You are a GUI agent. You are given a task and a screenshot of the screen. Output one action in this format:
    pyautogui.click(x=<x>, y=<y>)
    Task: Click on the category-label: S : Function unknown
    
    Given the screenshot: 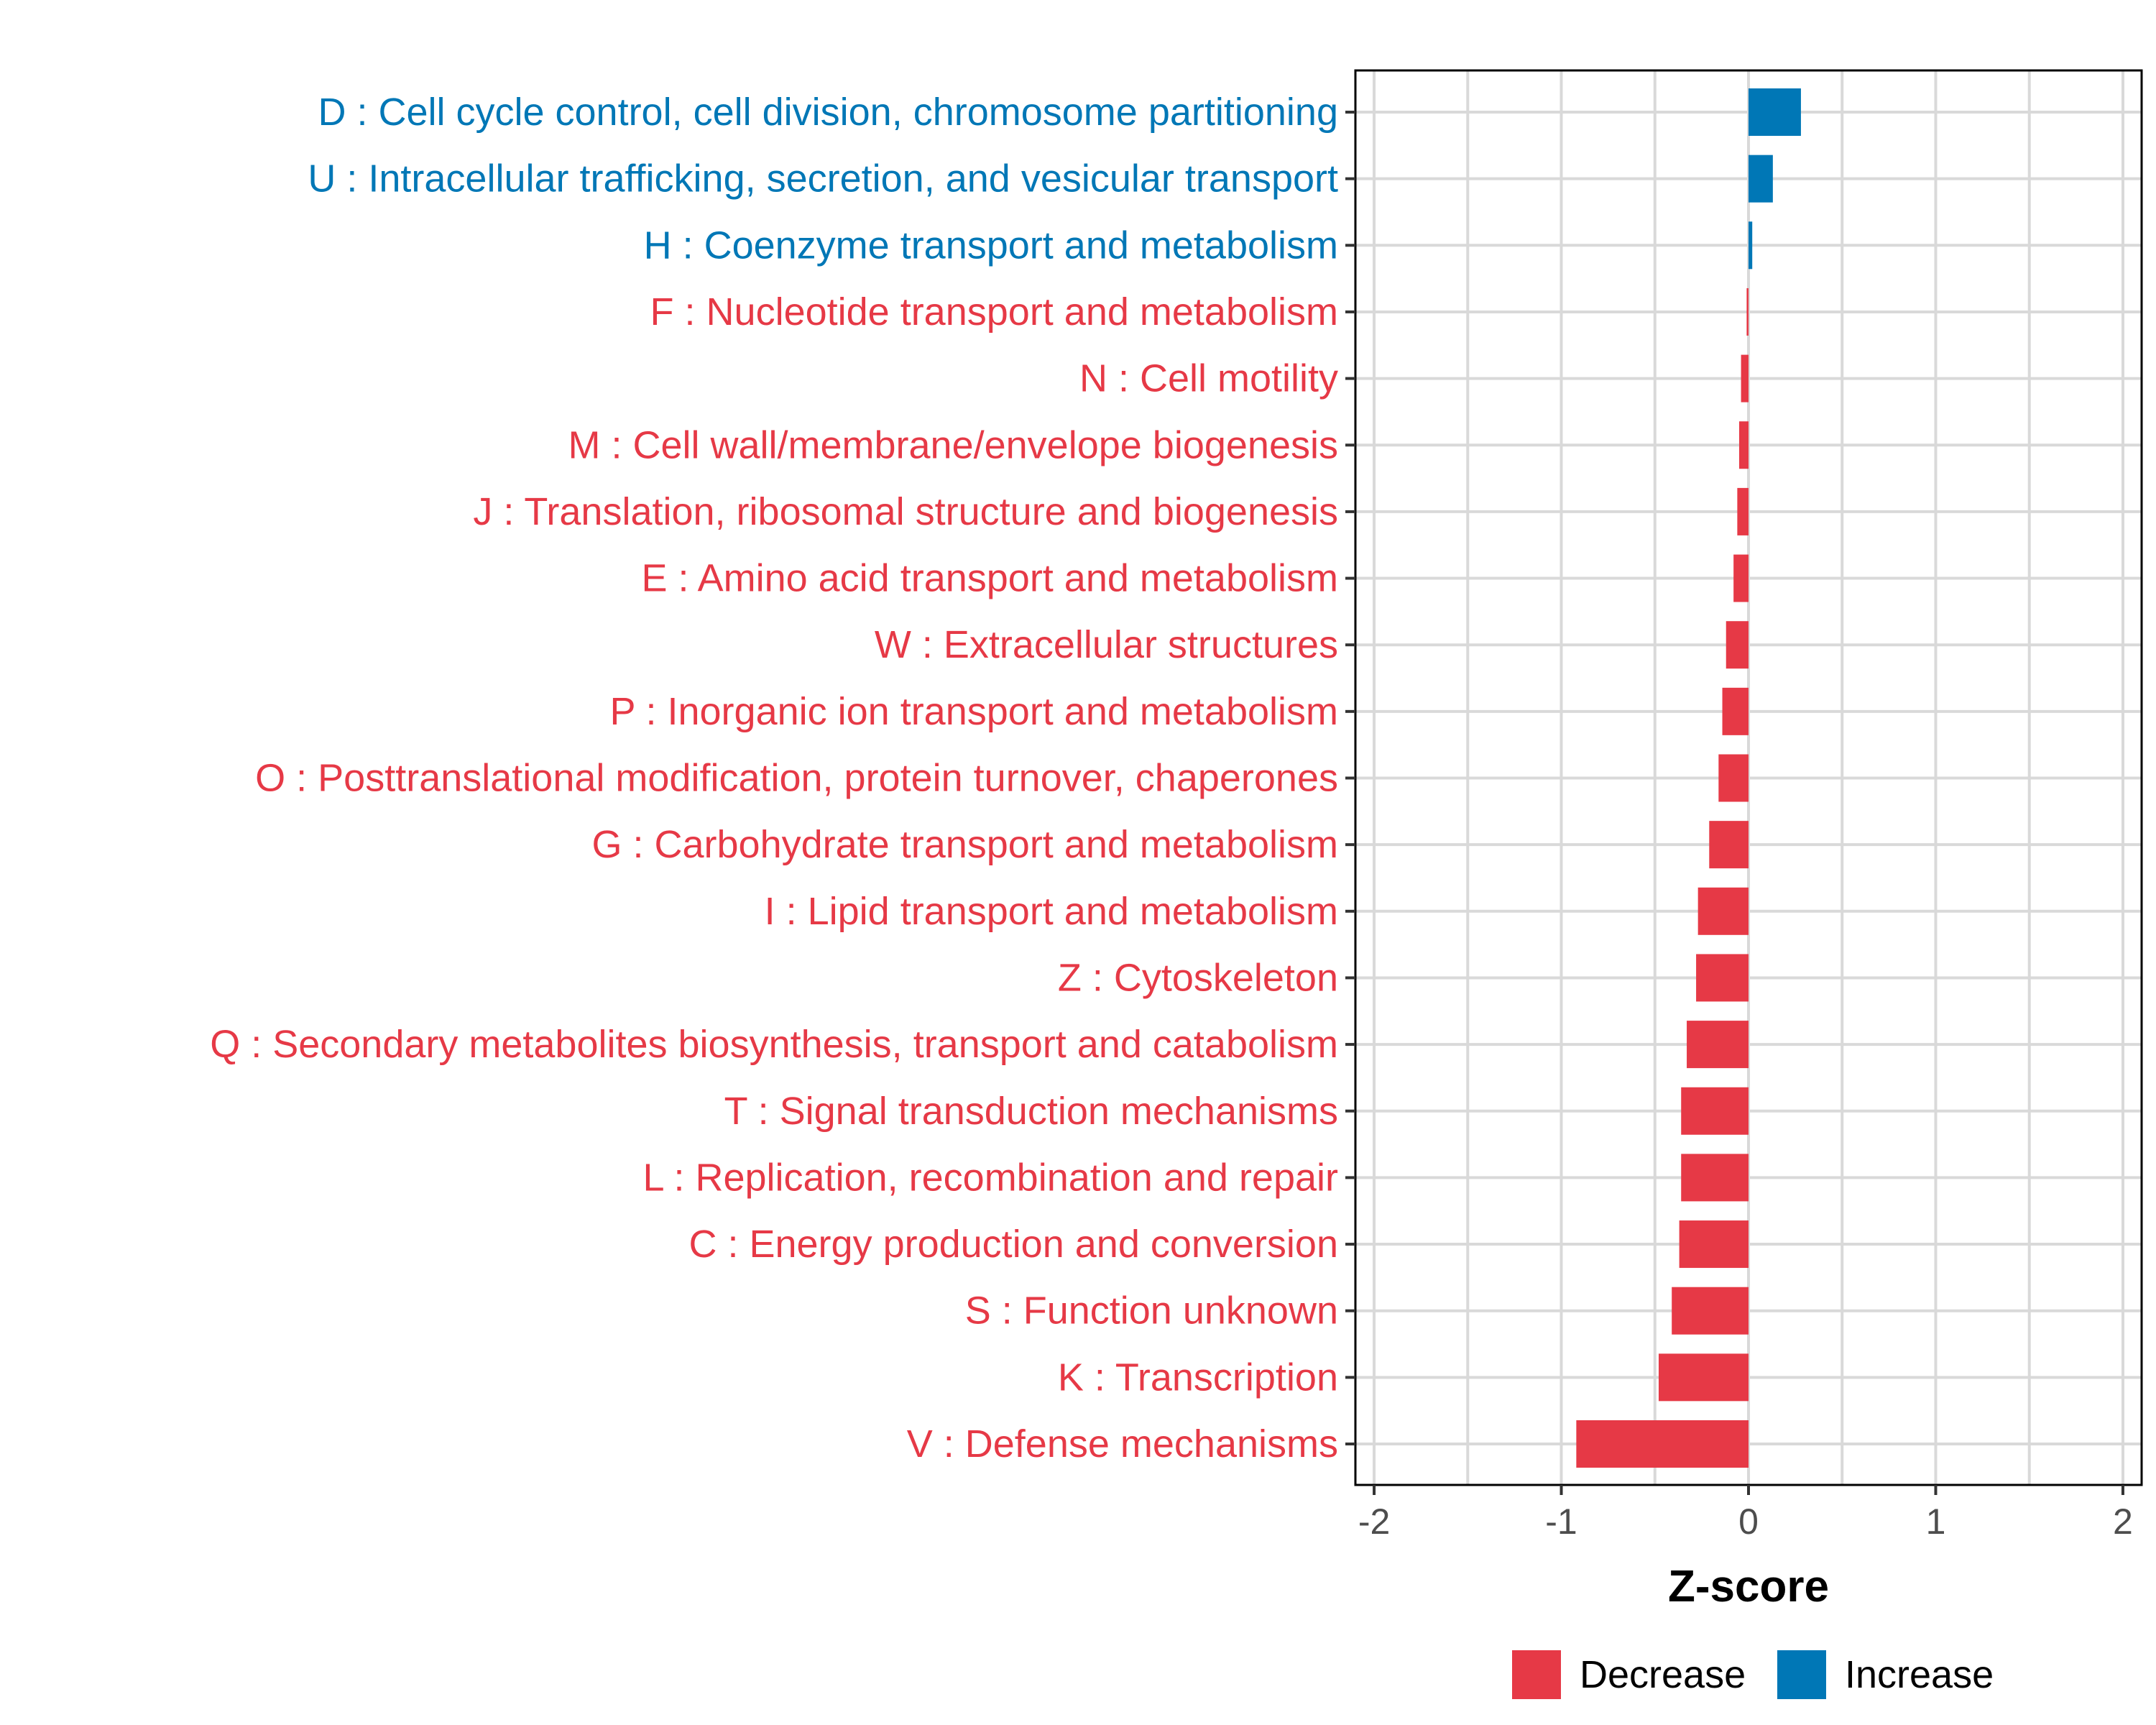 What is the action you would take?
    pyautogui.click(x=1151, y=1311)
    